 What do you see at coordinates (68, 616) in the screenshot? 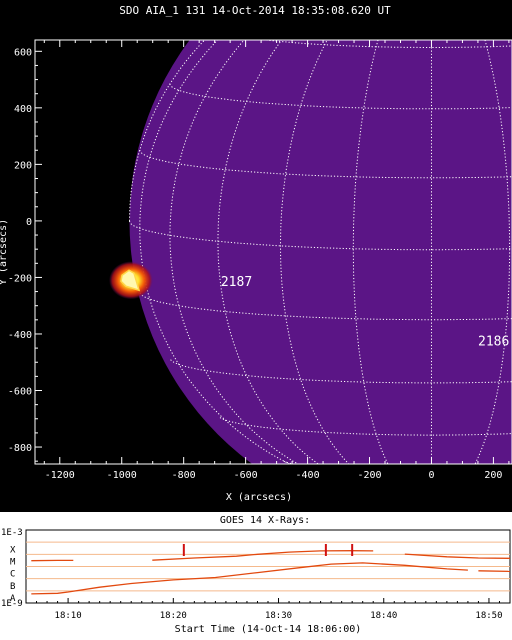
I see `goes-x-tick-label: 18:10` at bounding box center [68, 616].